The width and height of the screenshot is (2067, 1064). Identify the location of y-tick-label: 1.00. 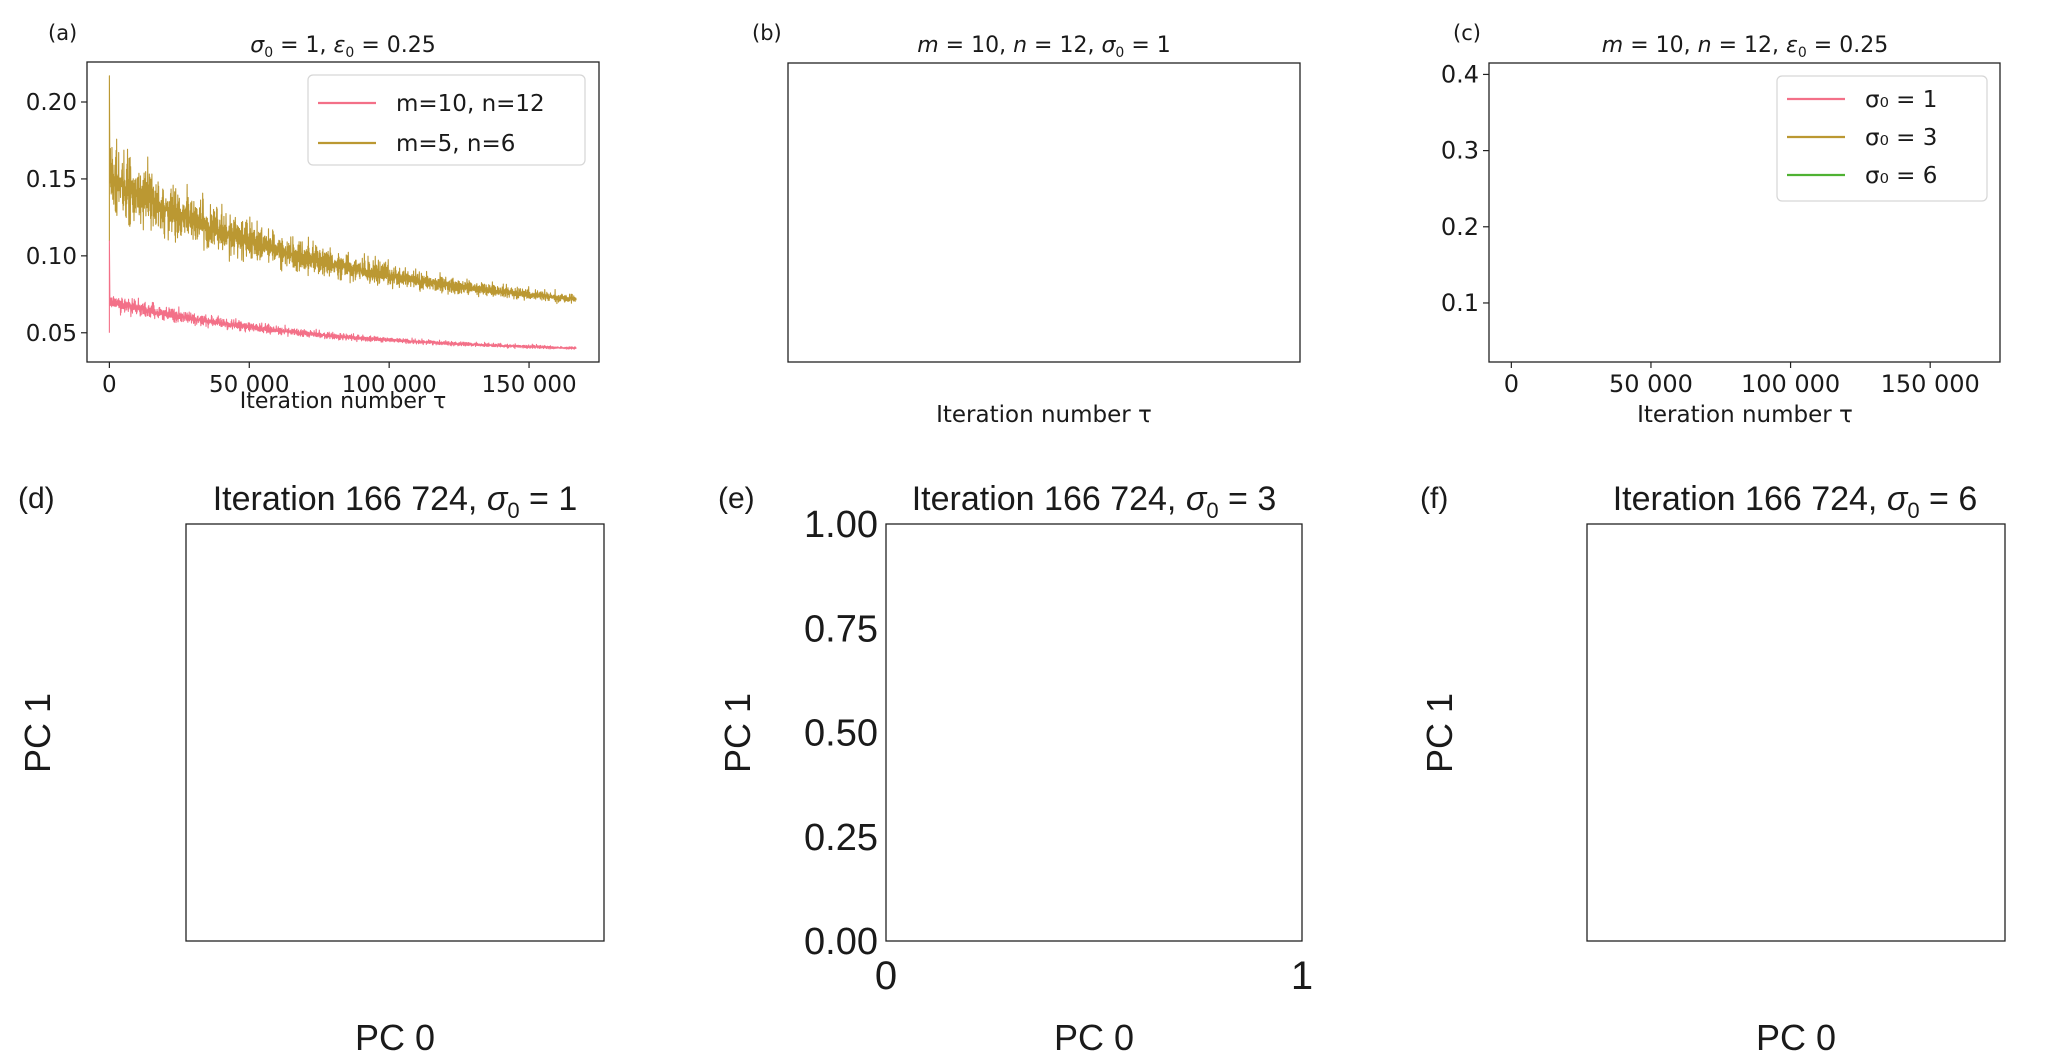
(841, 525).